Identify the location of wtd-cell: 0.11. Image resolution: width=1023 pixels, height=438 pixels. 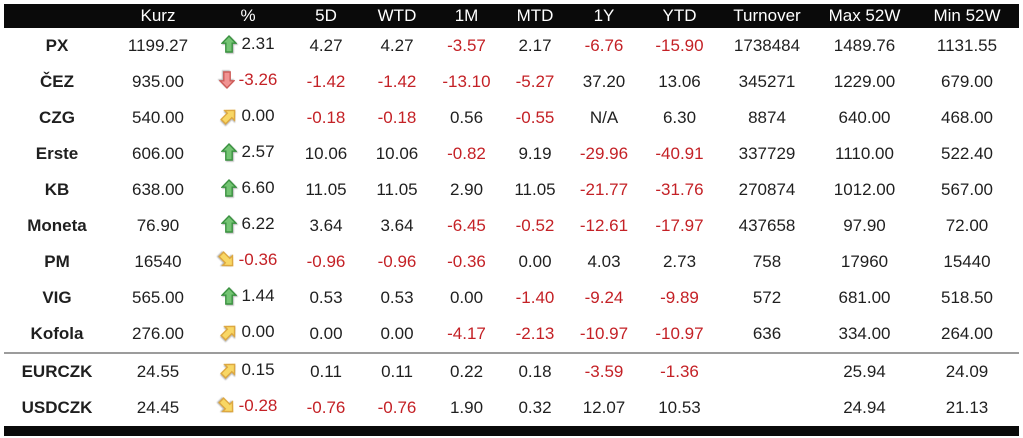
(397, 371).